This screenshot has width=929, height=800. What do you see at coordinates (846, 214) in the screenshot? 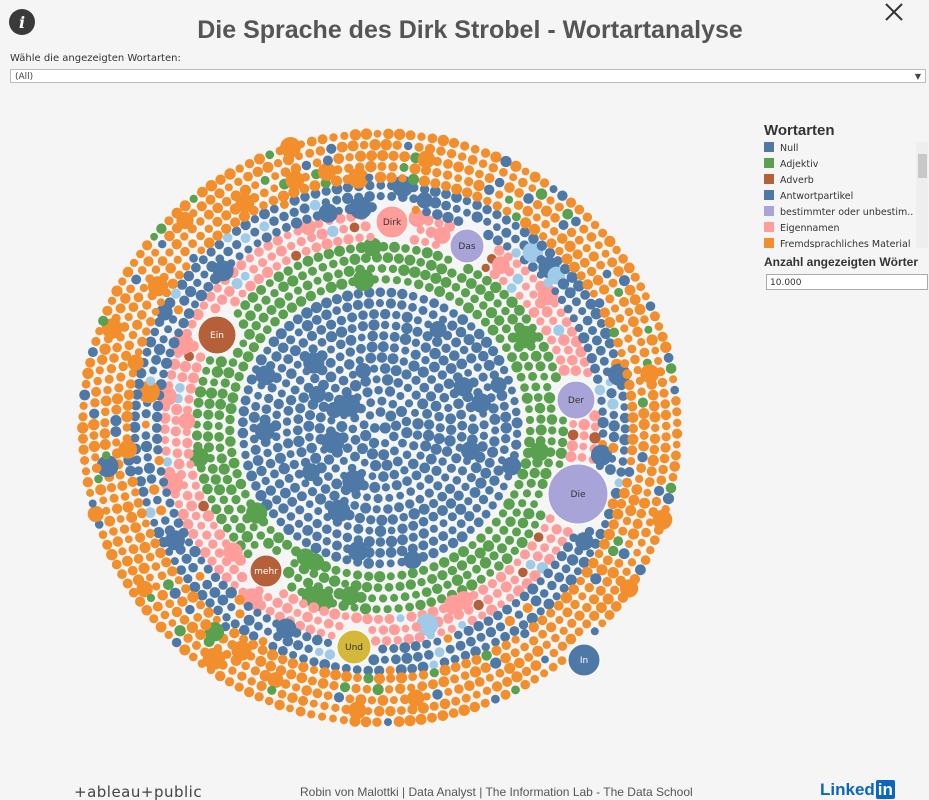
I see `legend-item: bestimmter oder unbestim..` at bounding box center [846, 214].